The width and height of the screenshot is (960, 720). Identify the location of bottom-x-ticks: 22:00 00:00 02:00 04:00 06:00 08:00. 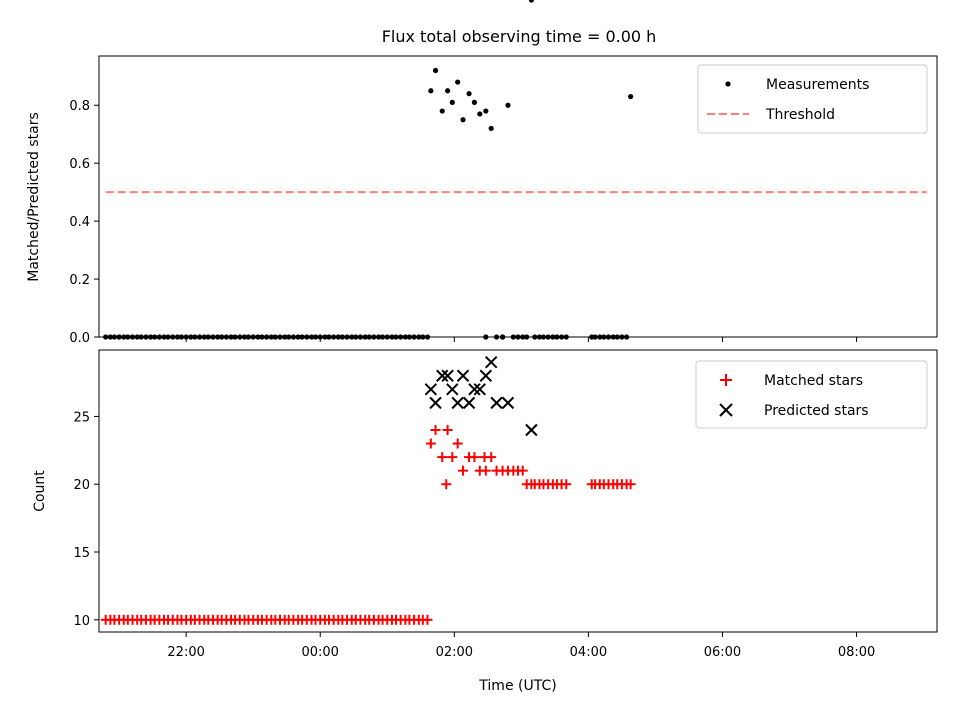
(521, 646).